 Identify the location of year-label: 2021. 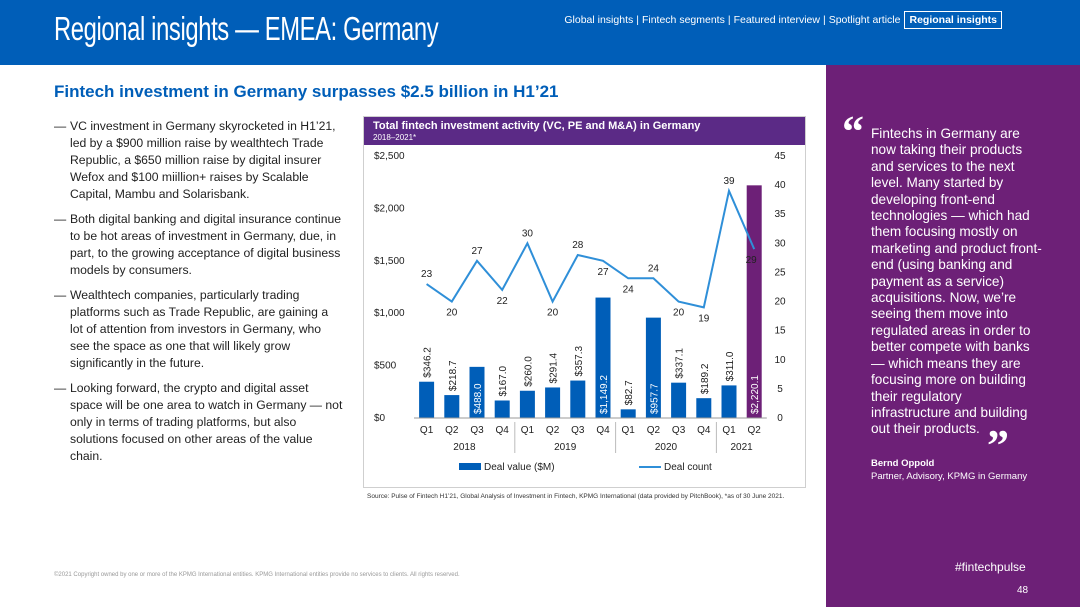
(741, 447).